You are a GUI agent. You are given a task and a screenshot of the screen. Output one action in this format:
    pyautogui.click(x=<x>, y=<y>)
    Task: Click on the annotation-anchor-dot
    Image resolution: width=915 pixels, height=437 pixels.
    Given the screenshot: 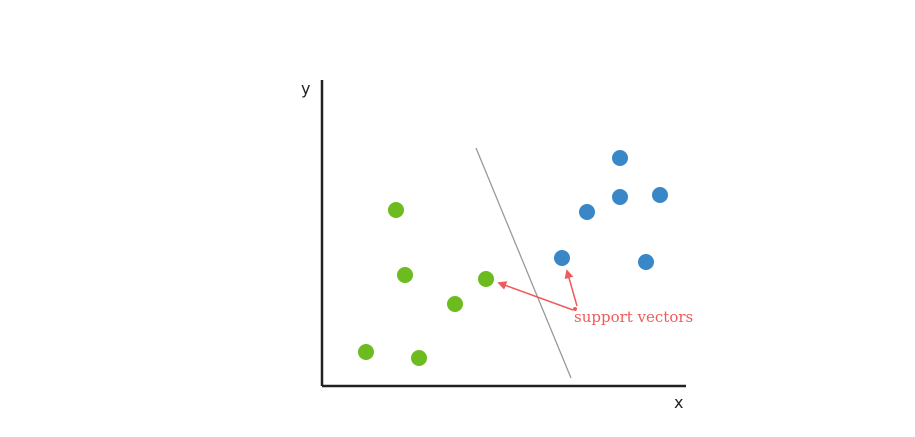 What is the action you would take?
    pyautogui.click(x=575, y=309)
    